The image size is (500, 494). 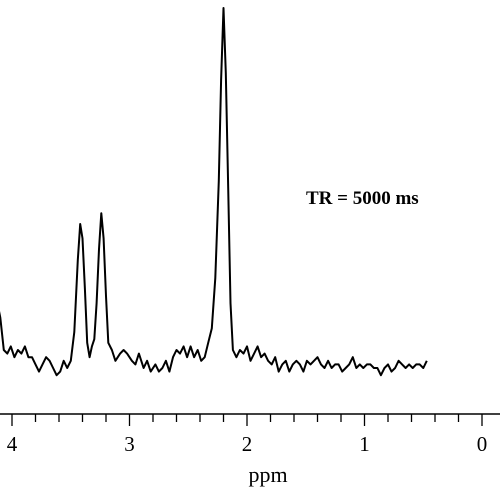 I want to click on x-tick-label: 3, so click(x=129, y=444).